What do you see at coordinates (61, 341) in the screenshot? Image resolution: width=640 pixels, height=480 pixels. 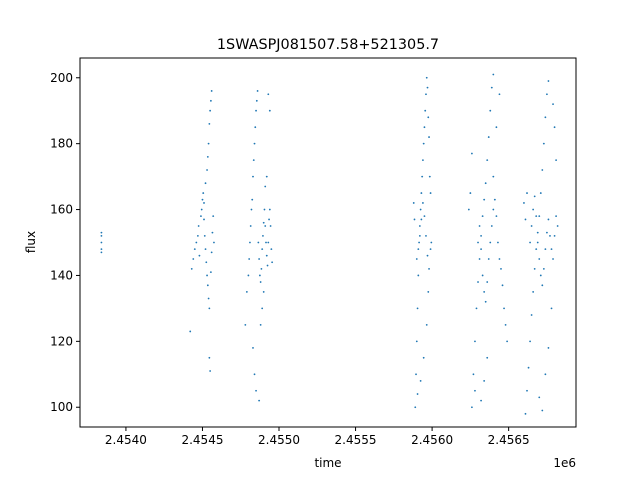 I see `y-tick-label: 120` at bounding box center [61, 341].